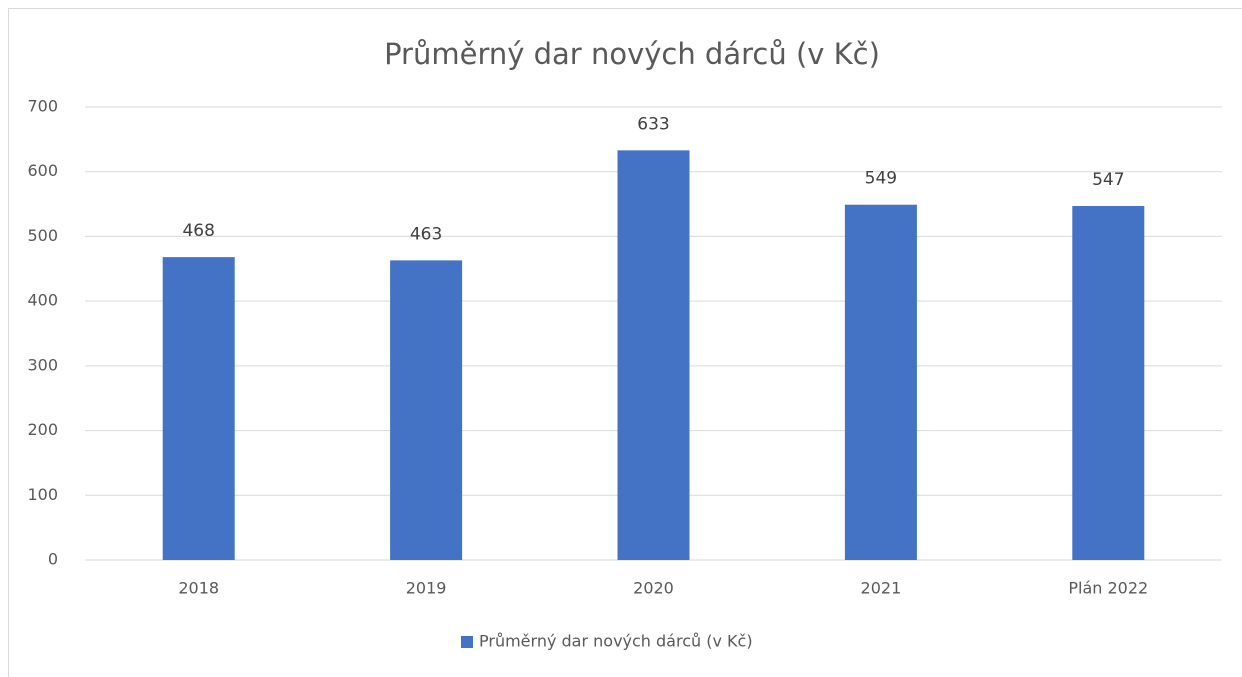 This screenshot has height=677, width=1242. I want to click on data-label: 468, so click(198, 231).